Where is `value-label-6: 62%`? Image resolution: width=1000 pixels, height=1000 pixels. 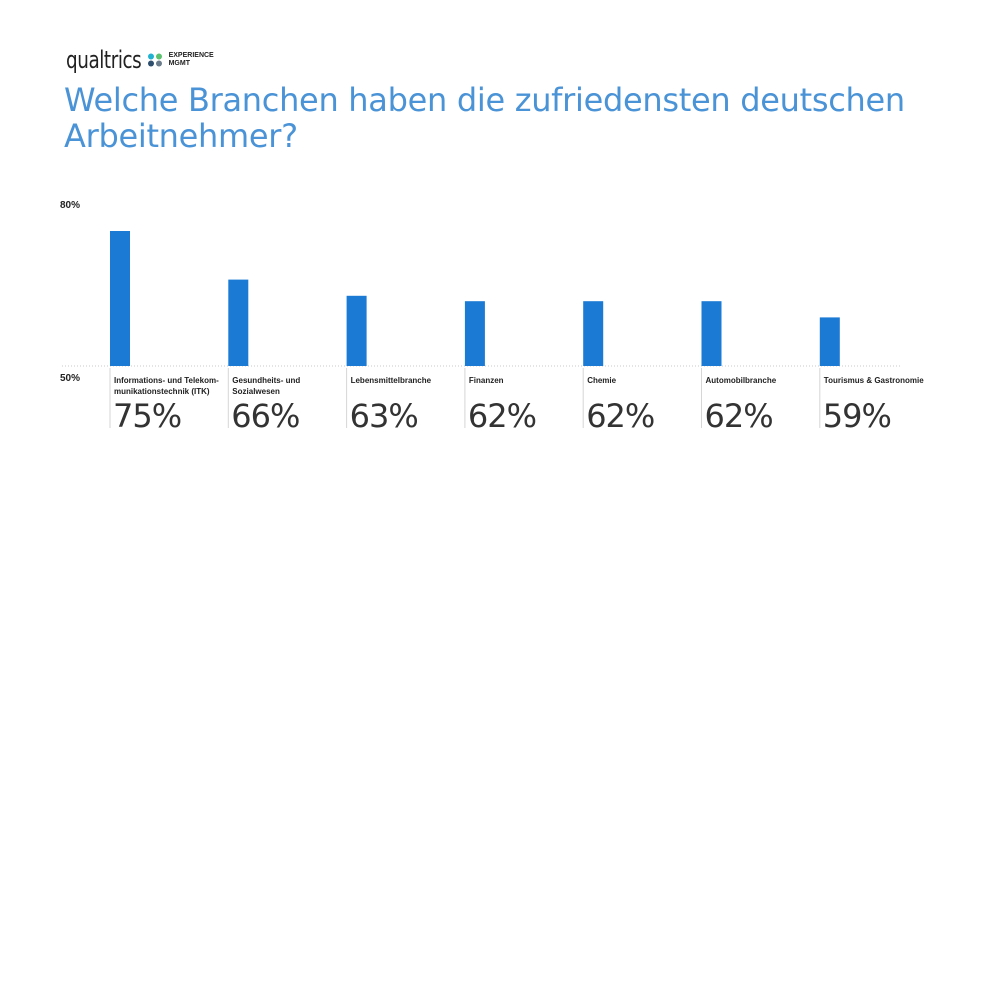
value-label-6: 62% is located at coordinates (739, 416).